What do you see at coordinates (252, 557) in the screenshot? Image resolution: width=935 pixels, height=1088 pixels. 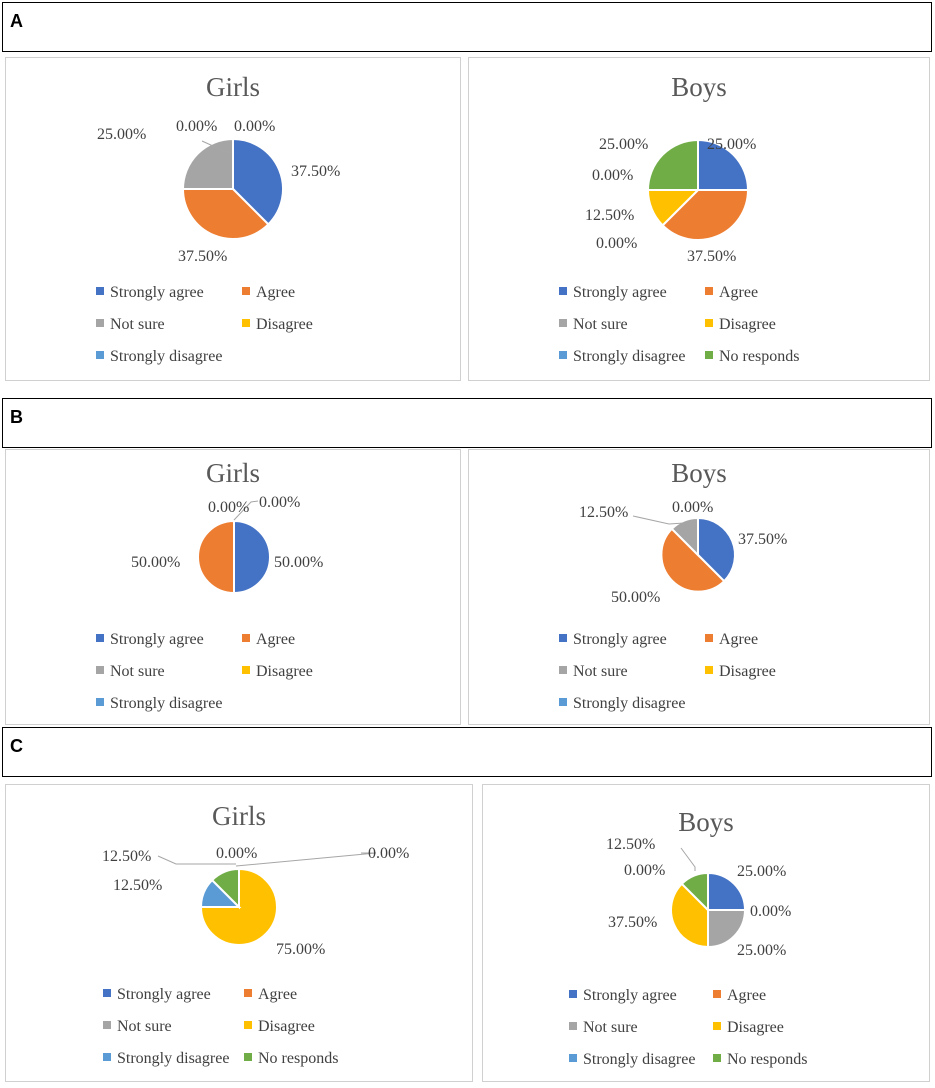 I see `pie-slice-strongly-agree` at bounding box center [252, 557].